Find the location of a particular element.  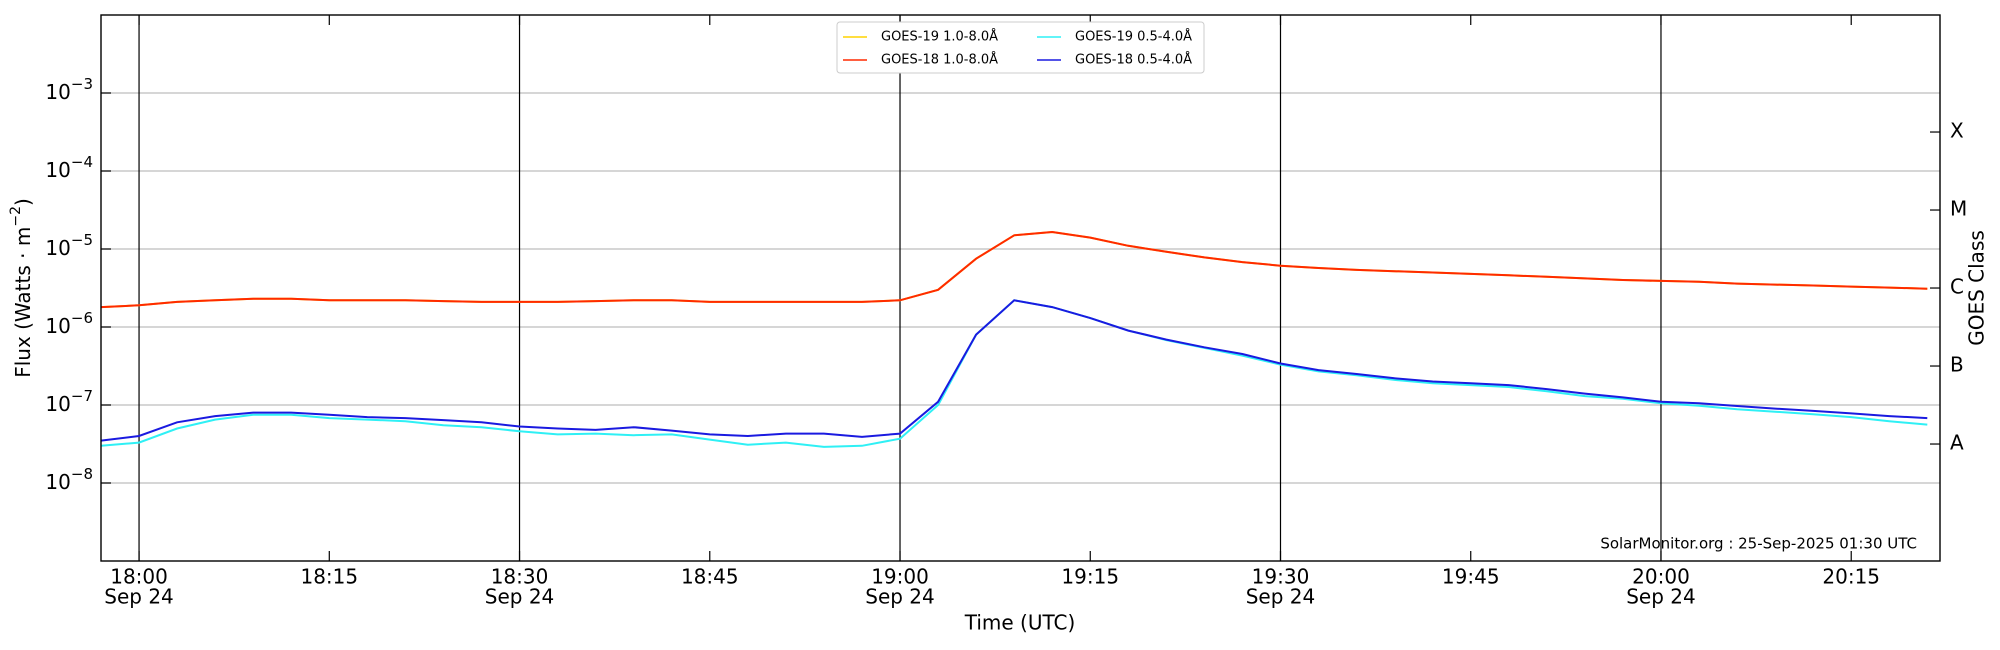

legend-label: GOES-18 1.0-8.0Å is located at coordinates (939, 60).